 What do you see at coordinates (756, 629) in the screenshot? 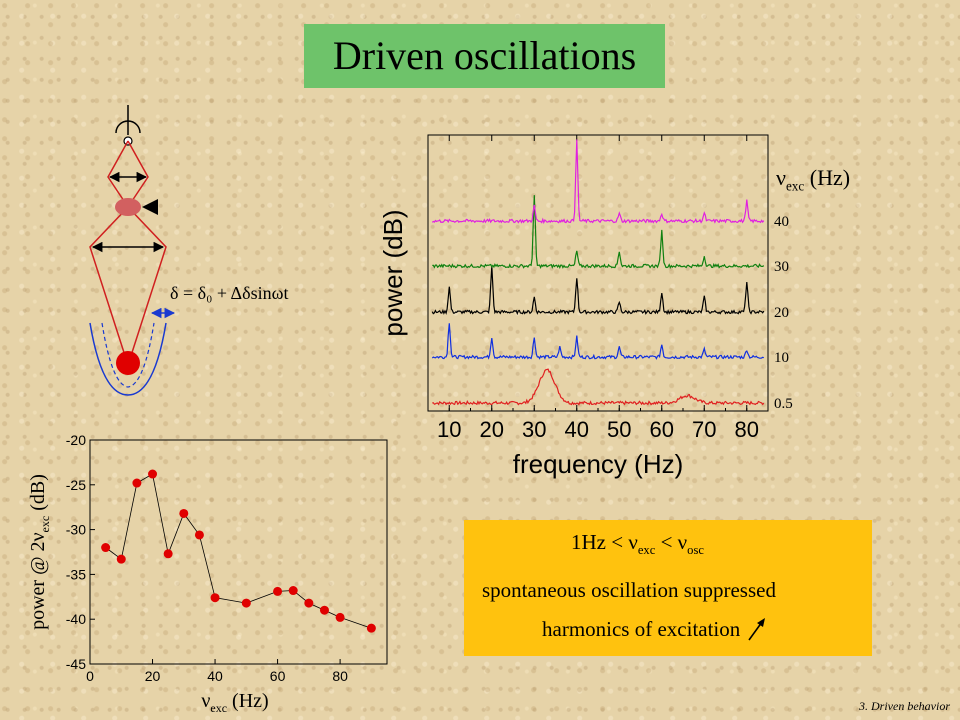
I see `arrow-up-icon` at bounding box center [756, 629].